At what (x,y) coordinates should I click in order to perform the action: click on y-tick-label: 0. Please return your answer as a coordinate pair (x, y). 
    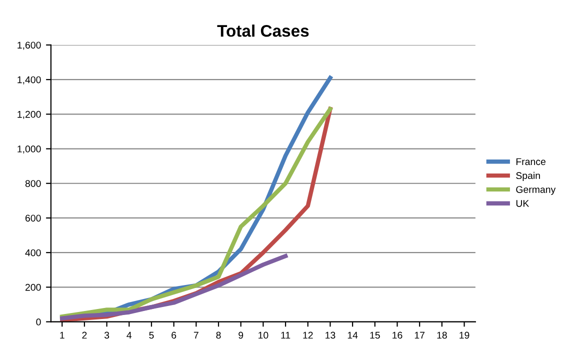
    Looking at the image, I should click on (38, 322).